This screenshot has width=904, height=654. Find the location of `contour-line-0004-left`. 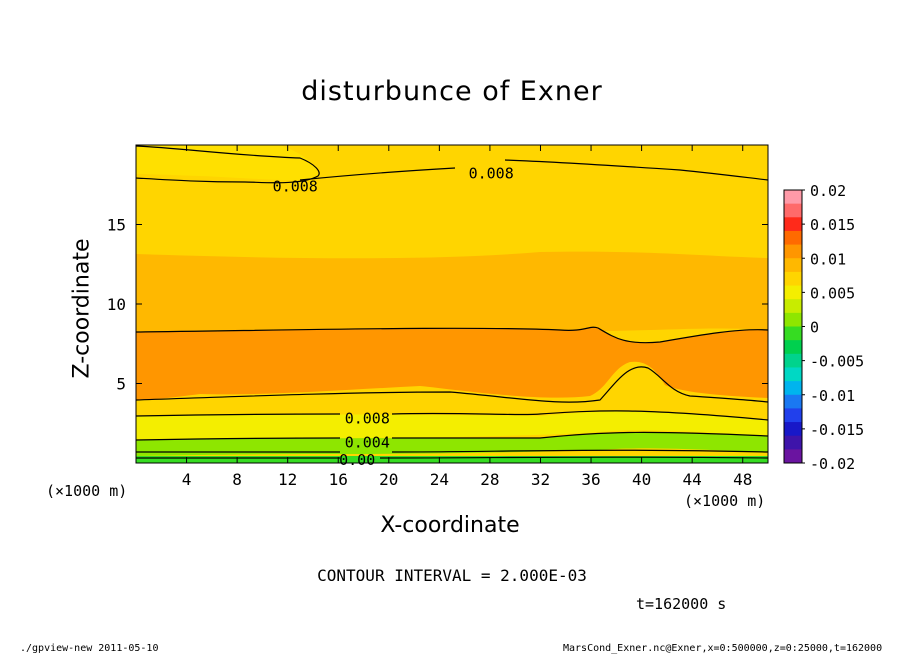

contour-line-0004-left is located at coordinates (238, 439).